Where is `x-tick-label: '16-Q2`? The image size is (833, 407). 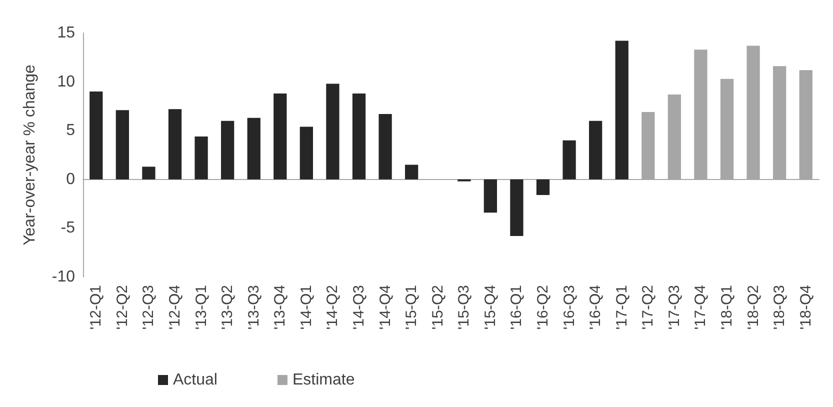 x-tick-label: '16-Q2 is located at coordinates (543, 307).